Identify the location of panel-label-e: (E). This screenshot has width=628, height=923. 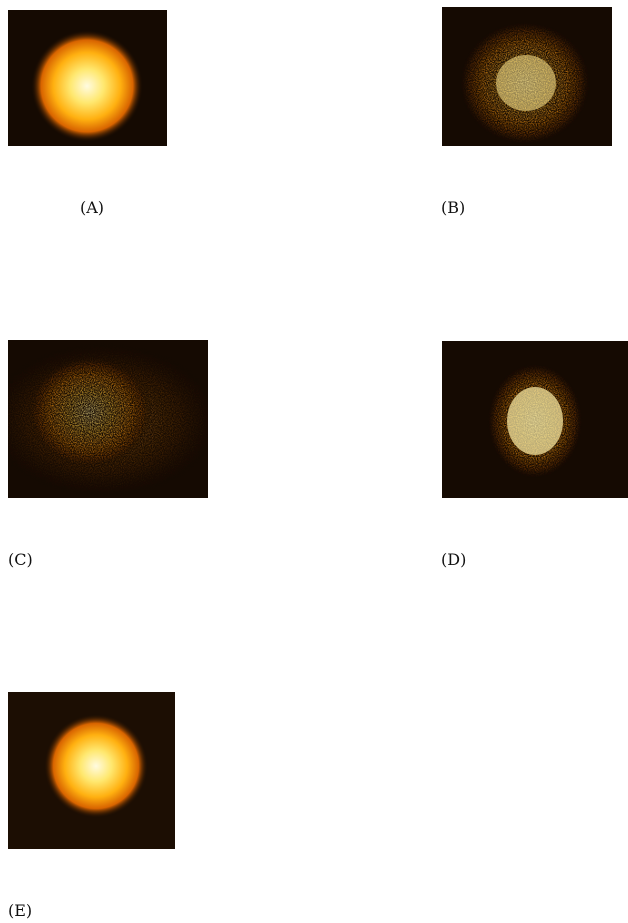
(20, 910).